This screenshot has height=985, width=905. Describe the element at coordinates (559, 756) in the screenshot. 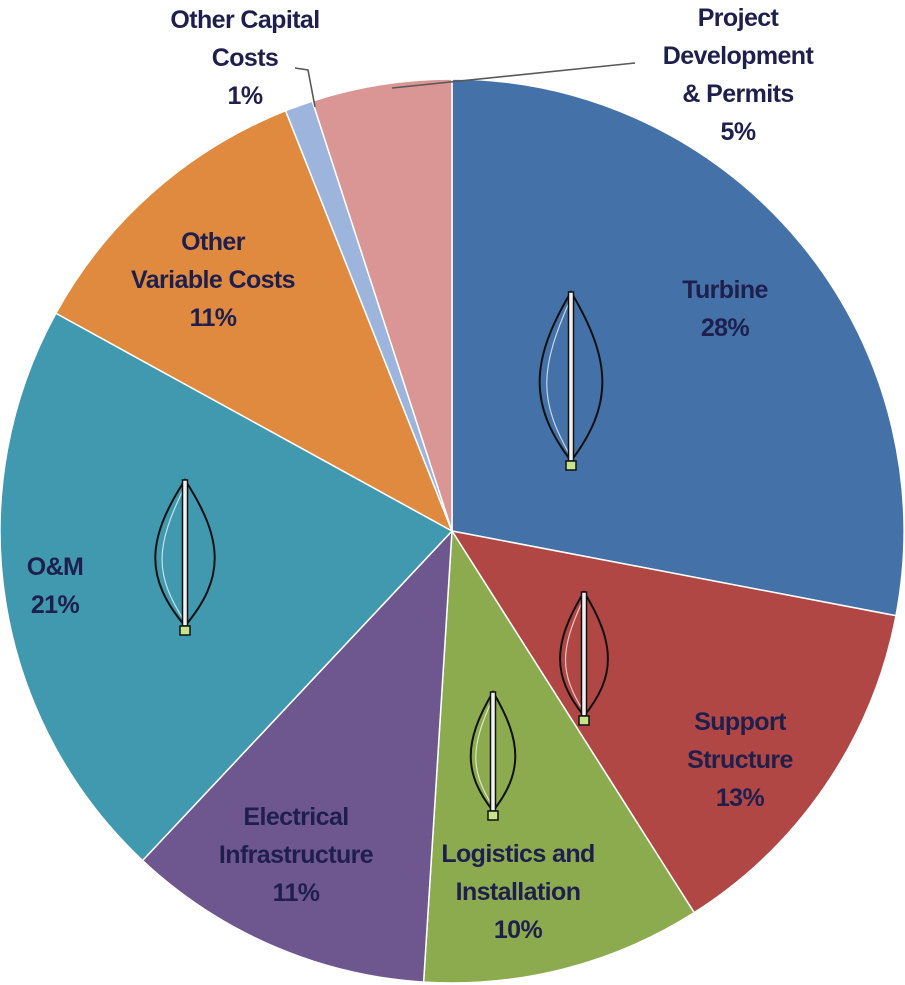

I see `pie-slice-logistics-and-installation` at that location.